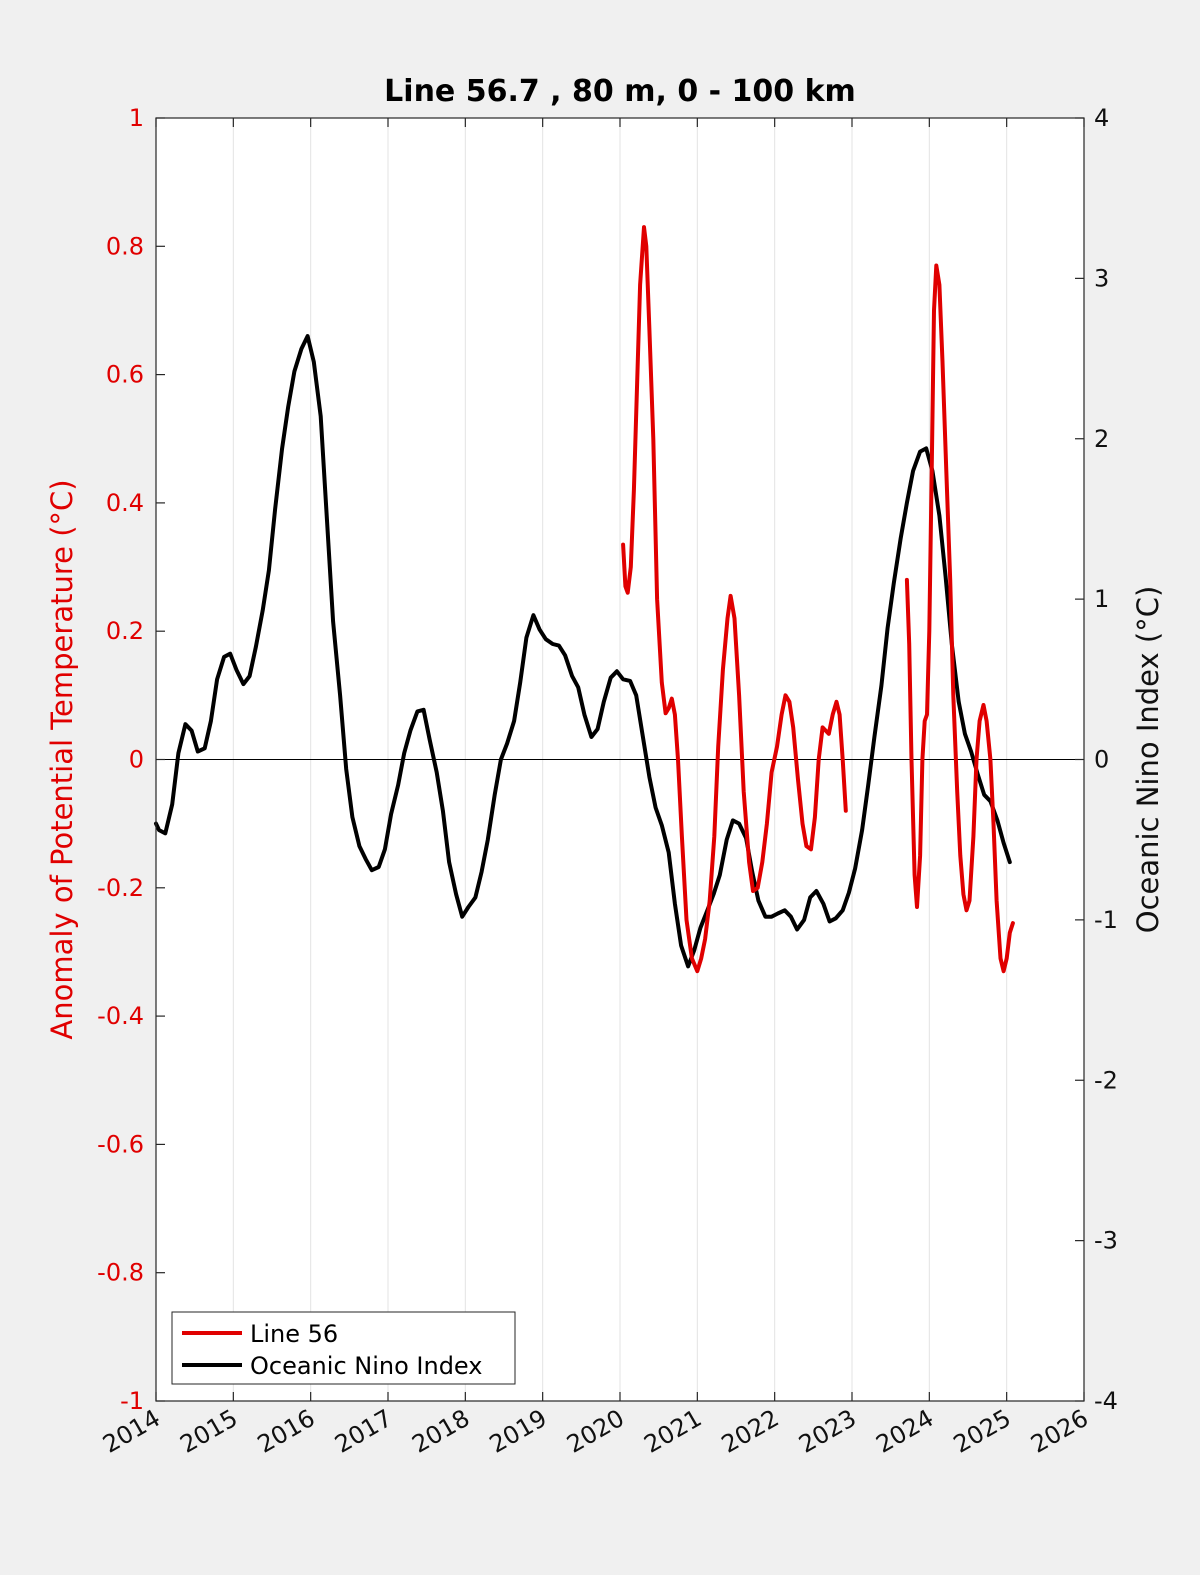 The image size is (1200, 1575). I want to click on right-tick-label: 2, so click(1101, 439).